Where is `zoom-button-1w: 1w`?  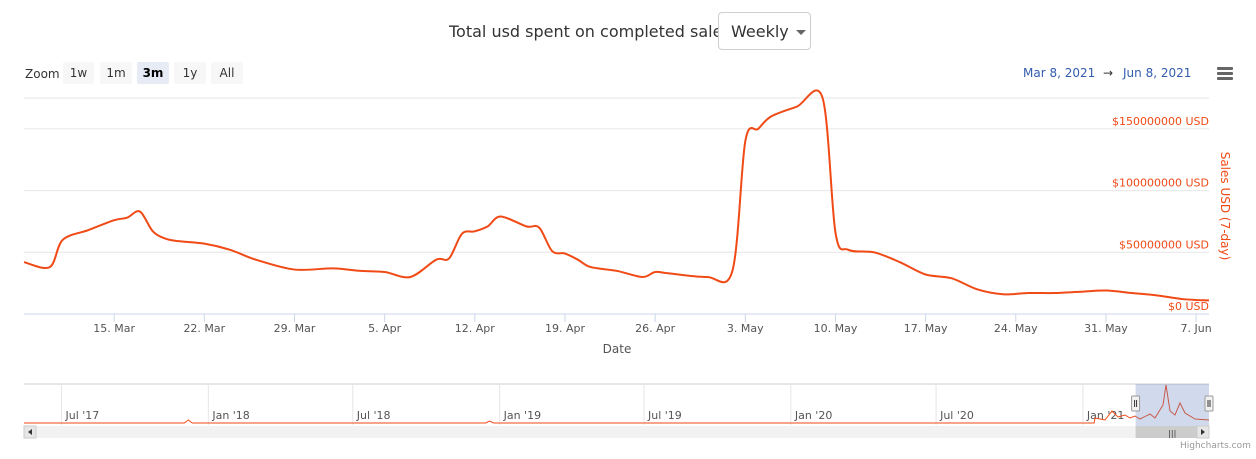 zoom-button-1w: 1w is located at coordinates (78, 73).